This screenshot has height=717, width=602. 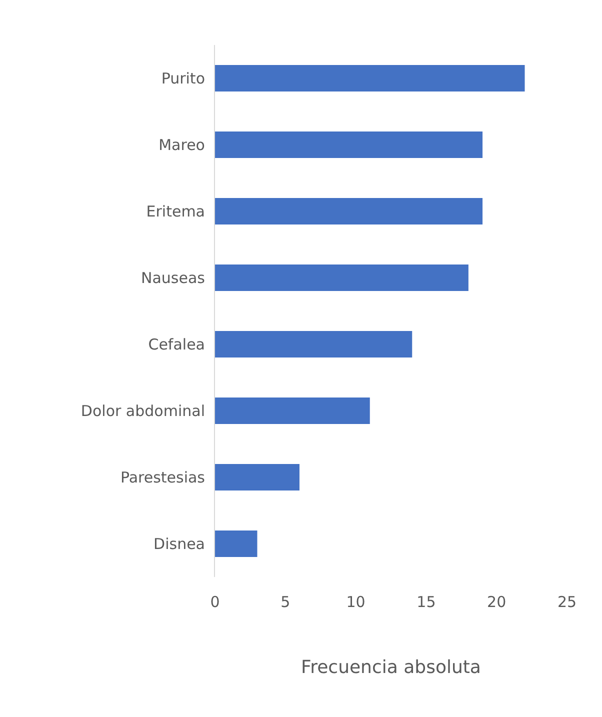 What do you see at coordinates (173, 278) in the screenshot?
I see `y-tick-label: Nauseas` at bounding box center [173, 278].